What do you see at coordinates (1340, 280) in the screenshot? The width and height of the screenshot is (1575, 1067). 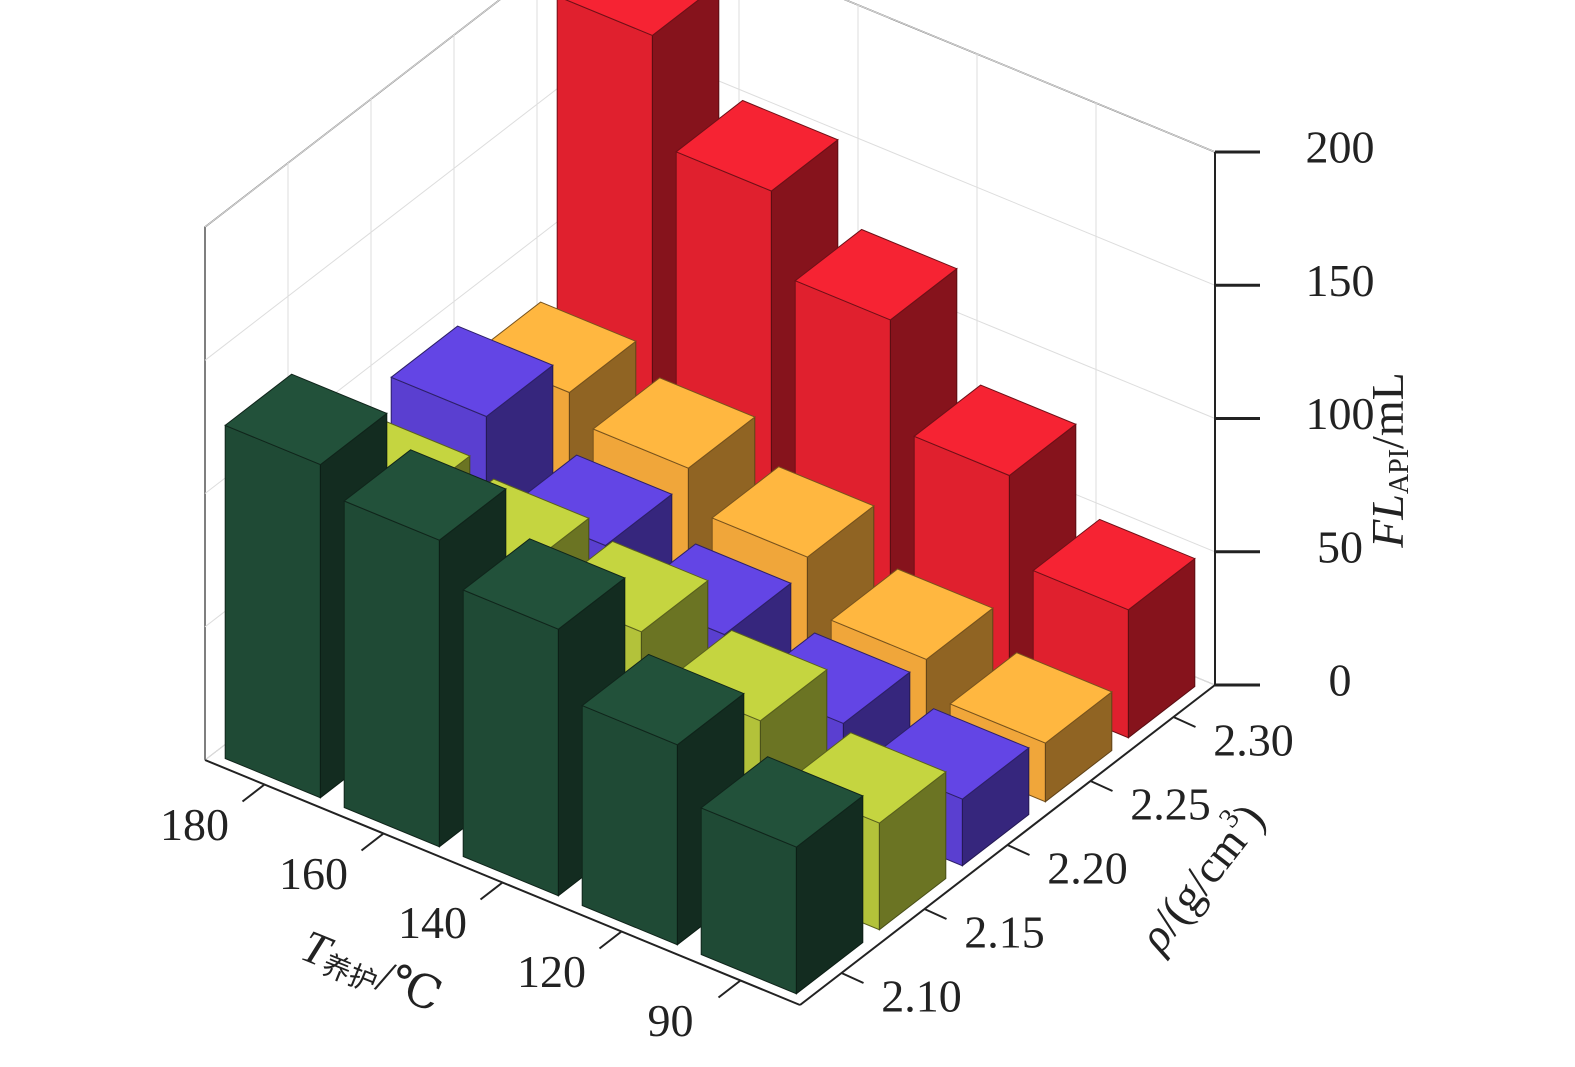 I see `z-tick-label: 150` at bounding box center [1340, 280].